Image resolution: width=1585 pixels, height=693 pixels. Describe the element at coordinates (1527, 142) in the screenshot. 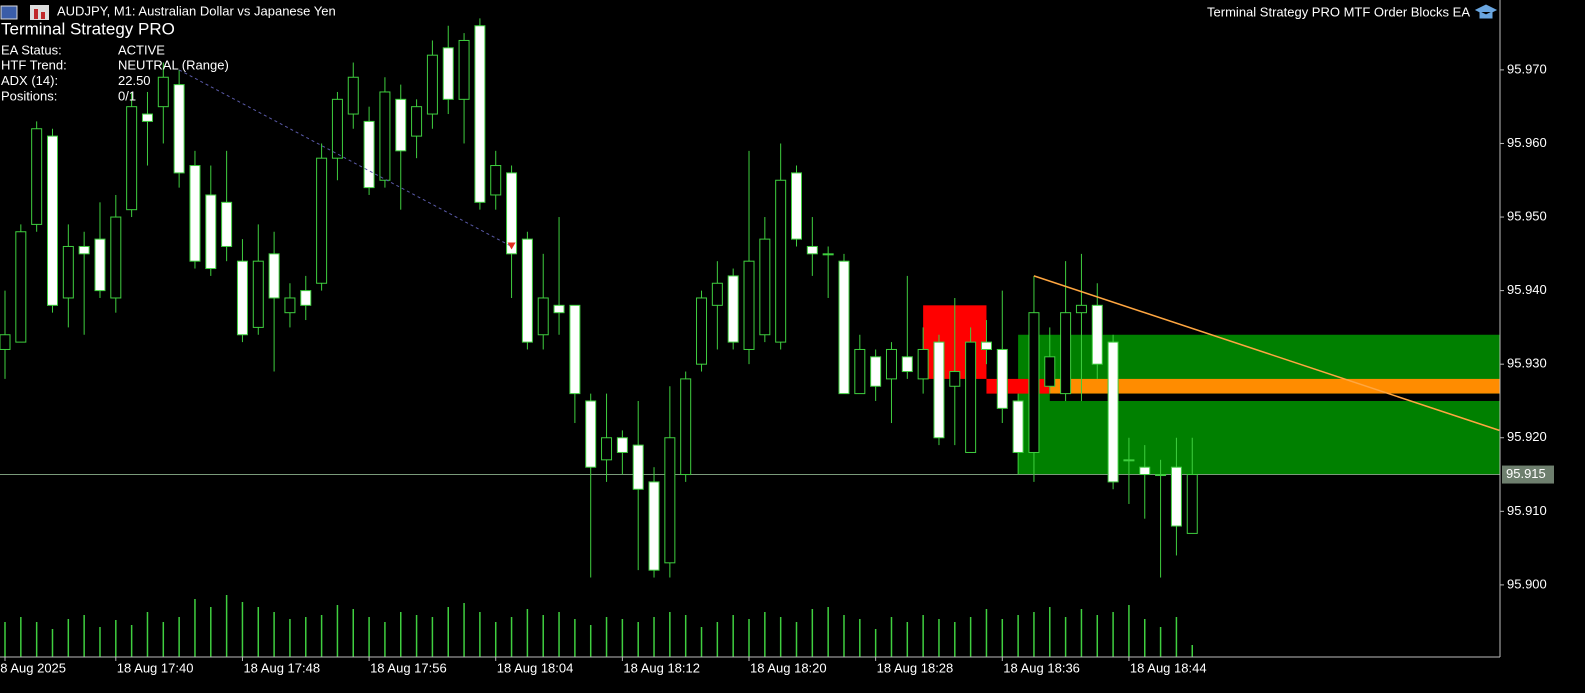

I see `y-tick-label: 95.960` at that location.